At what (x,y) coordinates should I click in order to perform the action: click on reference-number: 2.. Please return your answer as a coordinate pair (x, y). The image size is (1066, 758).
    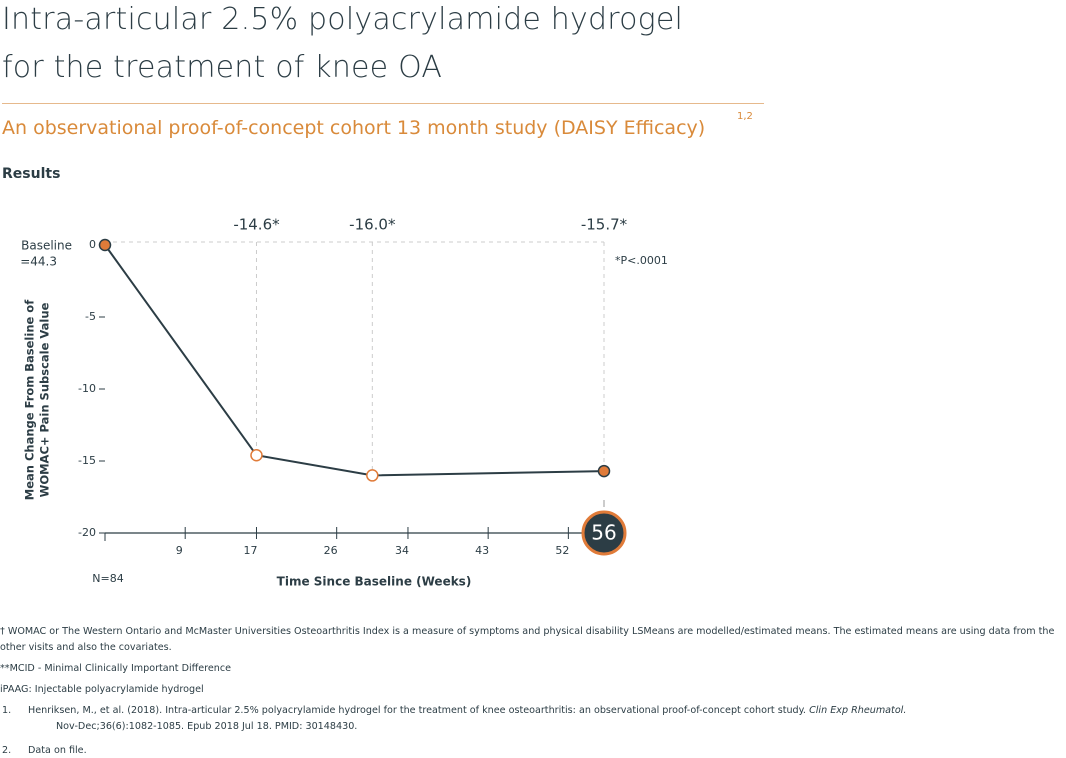
    Looking at the image, I should click on (7, 750).